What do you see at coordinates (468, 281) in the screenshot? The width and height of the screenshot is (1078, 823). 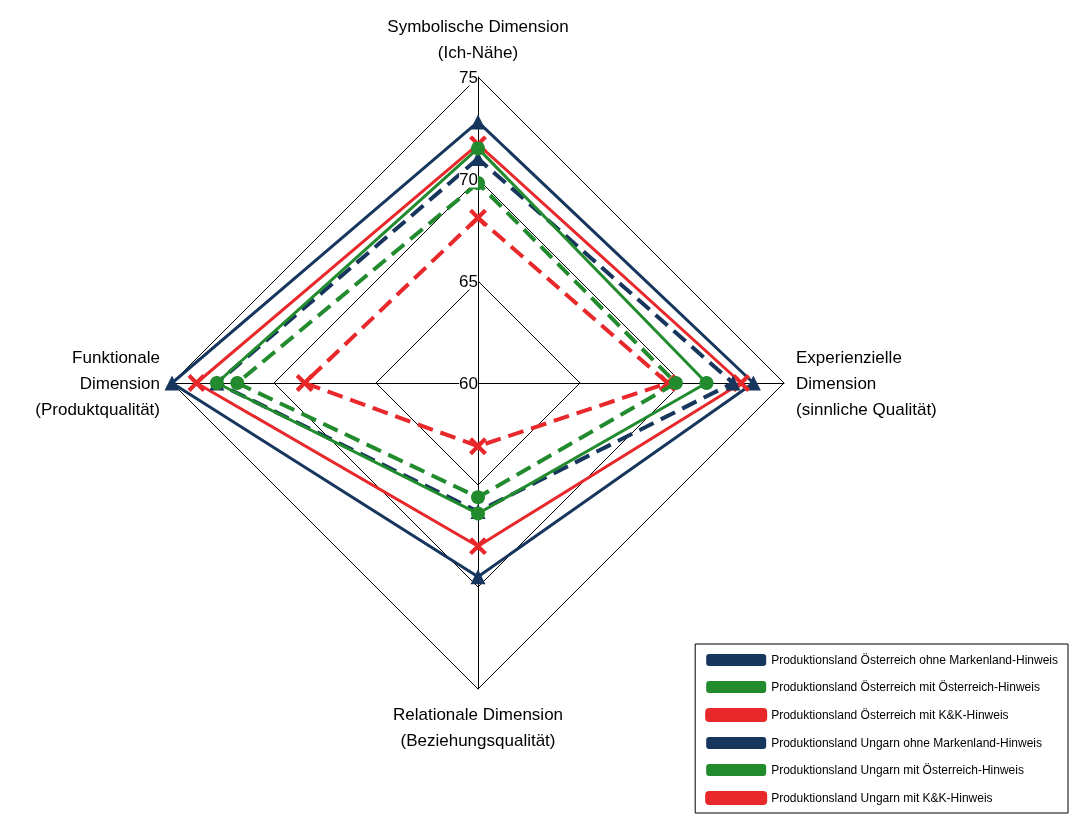 I see `y-tick-label: 65` at bounding box center [468, 281].